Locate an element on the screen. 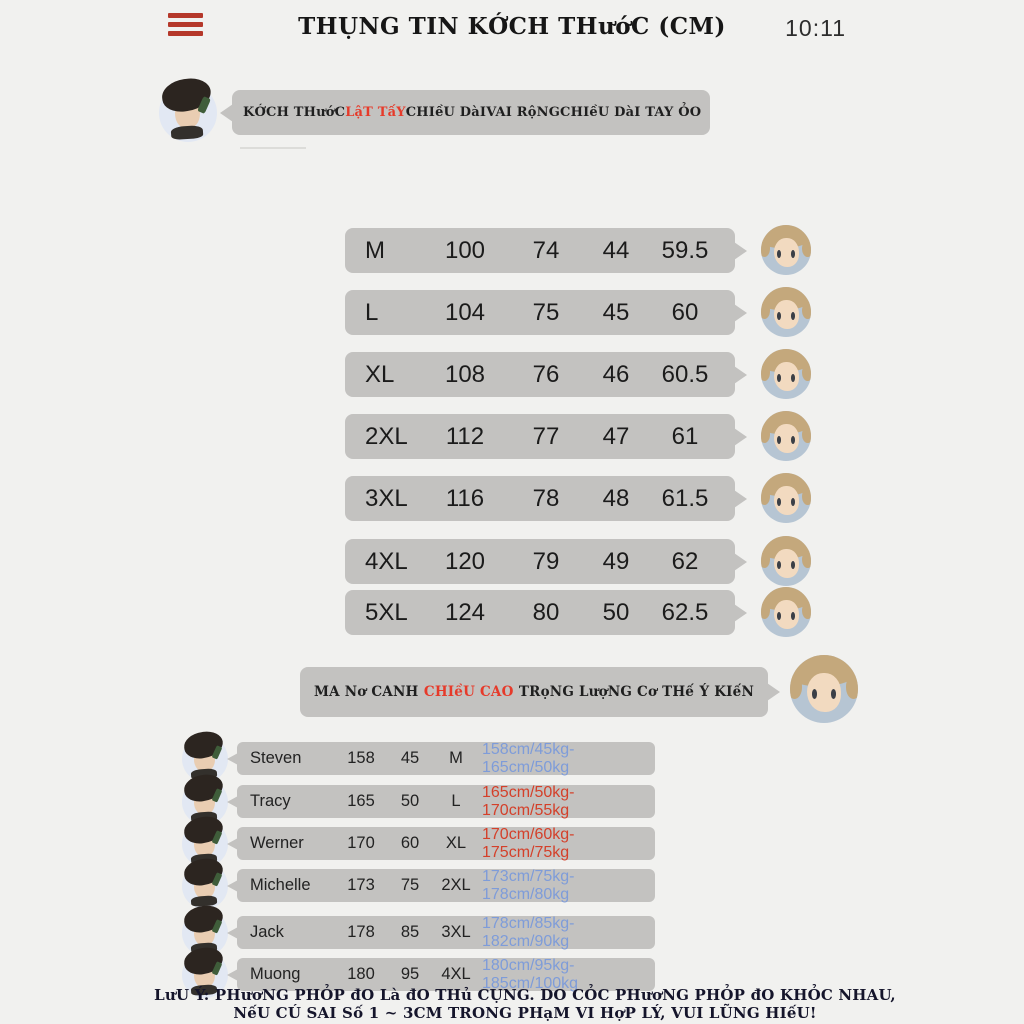  model-name: Tracy is located at coordinates (270, 801).